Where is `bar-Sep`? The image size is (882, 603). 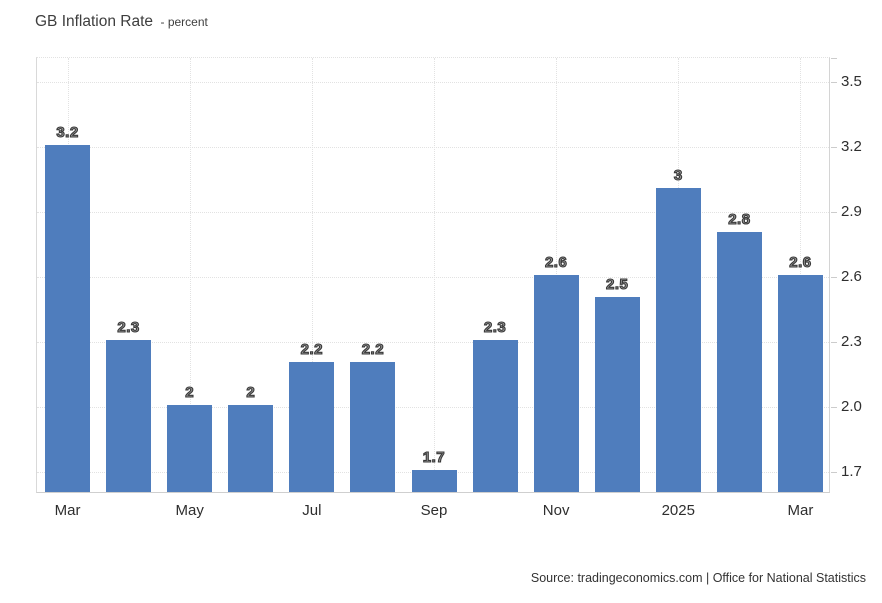
bar-Sep is located at coordinates (434, 481).